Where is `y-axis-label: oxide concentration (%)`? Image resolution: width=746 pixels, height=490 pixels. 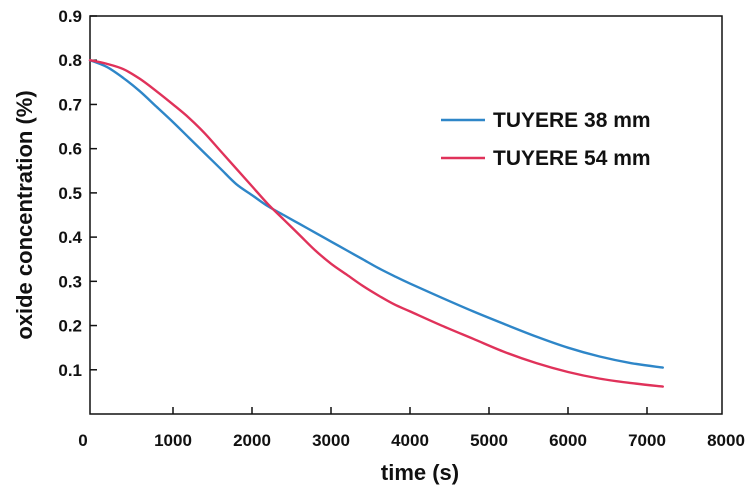 y-axis-label: oxide concentration (%) is located at coordinates (24, 214).